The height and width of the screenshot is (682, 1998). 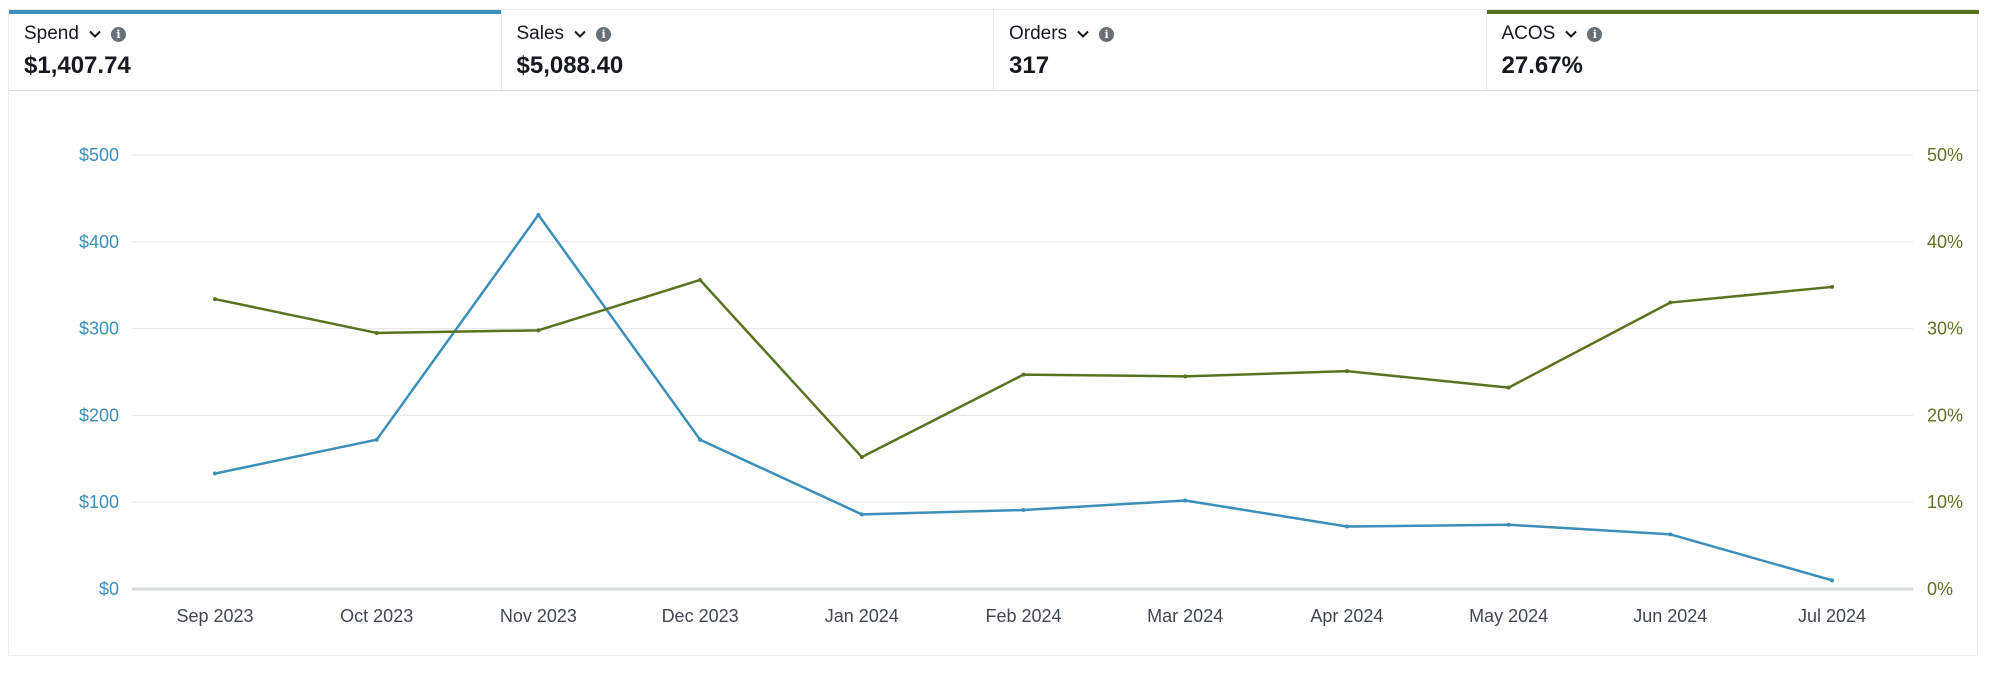 What do you see at coordinates (1038, 33) in the screenshot?
I see `metric-orders-label: Orders` at bounding box center [1038, 33].